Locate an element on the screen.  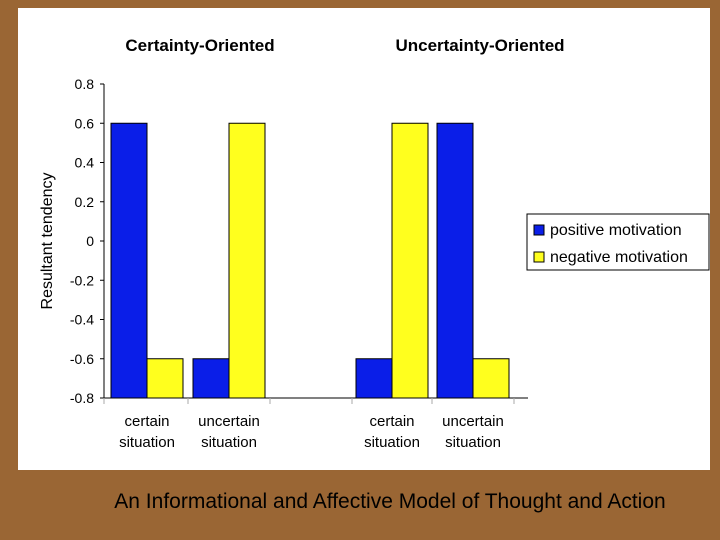
legend-box is located at coordinates (618, 242).